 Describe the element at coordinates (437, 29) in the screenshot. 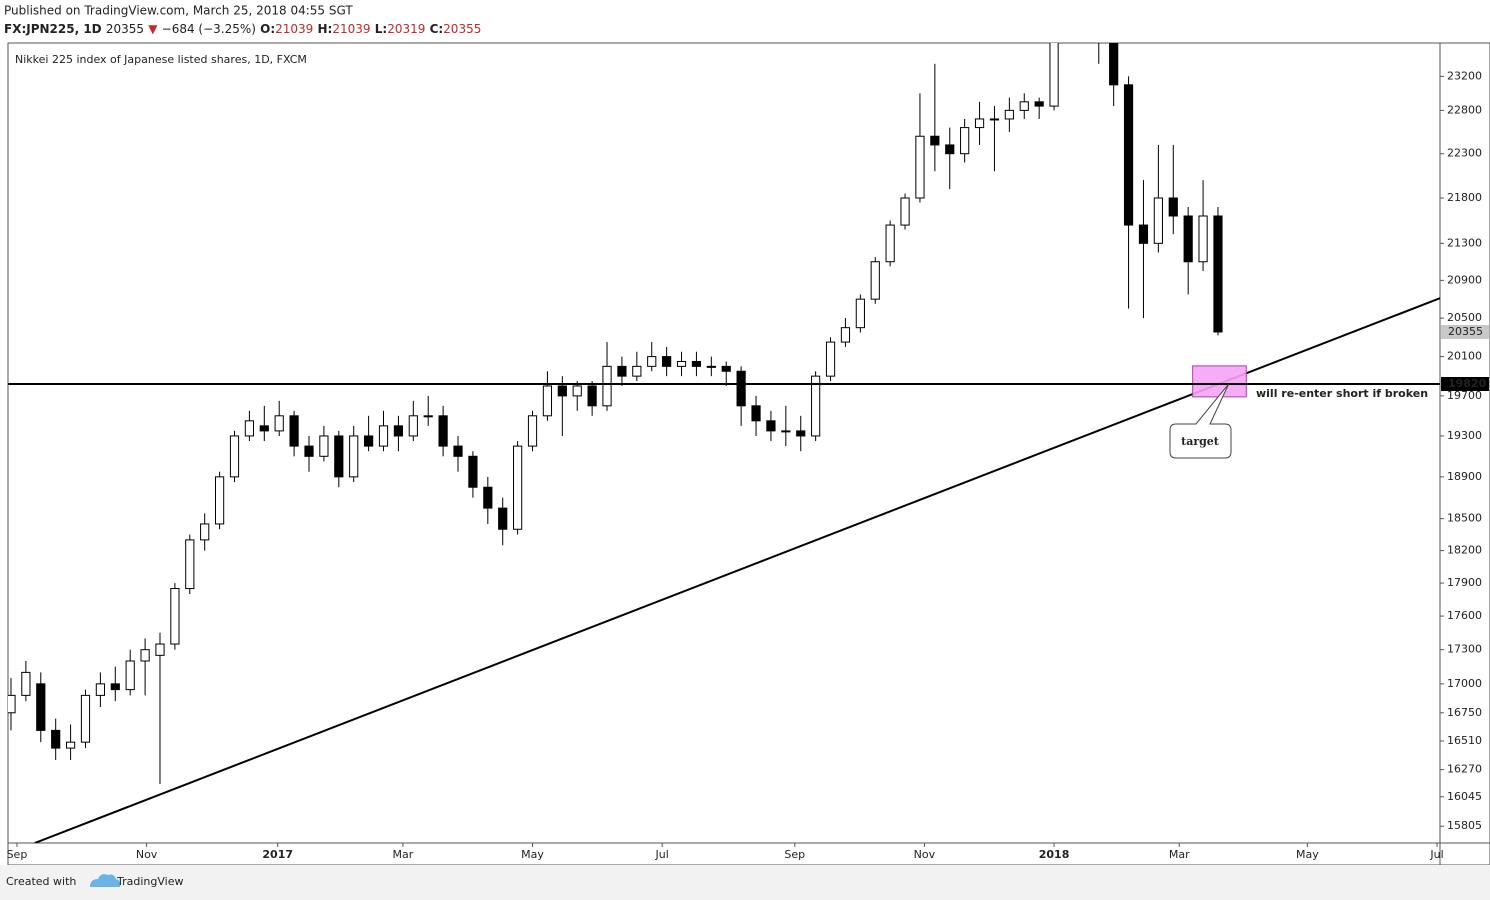

I see `c-label: C:` at that location.